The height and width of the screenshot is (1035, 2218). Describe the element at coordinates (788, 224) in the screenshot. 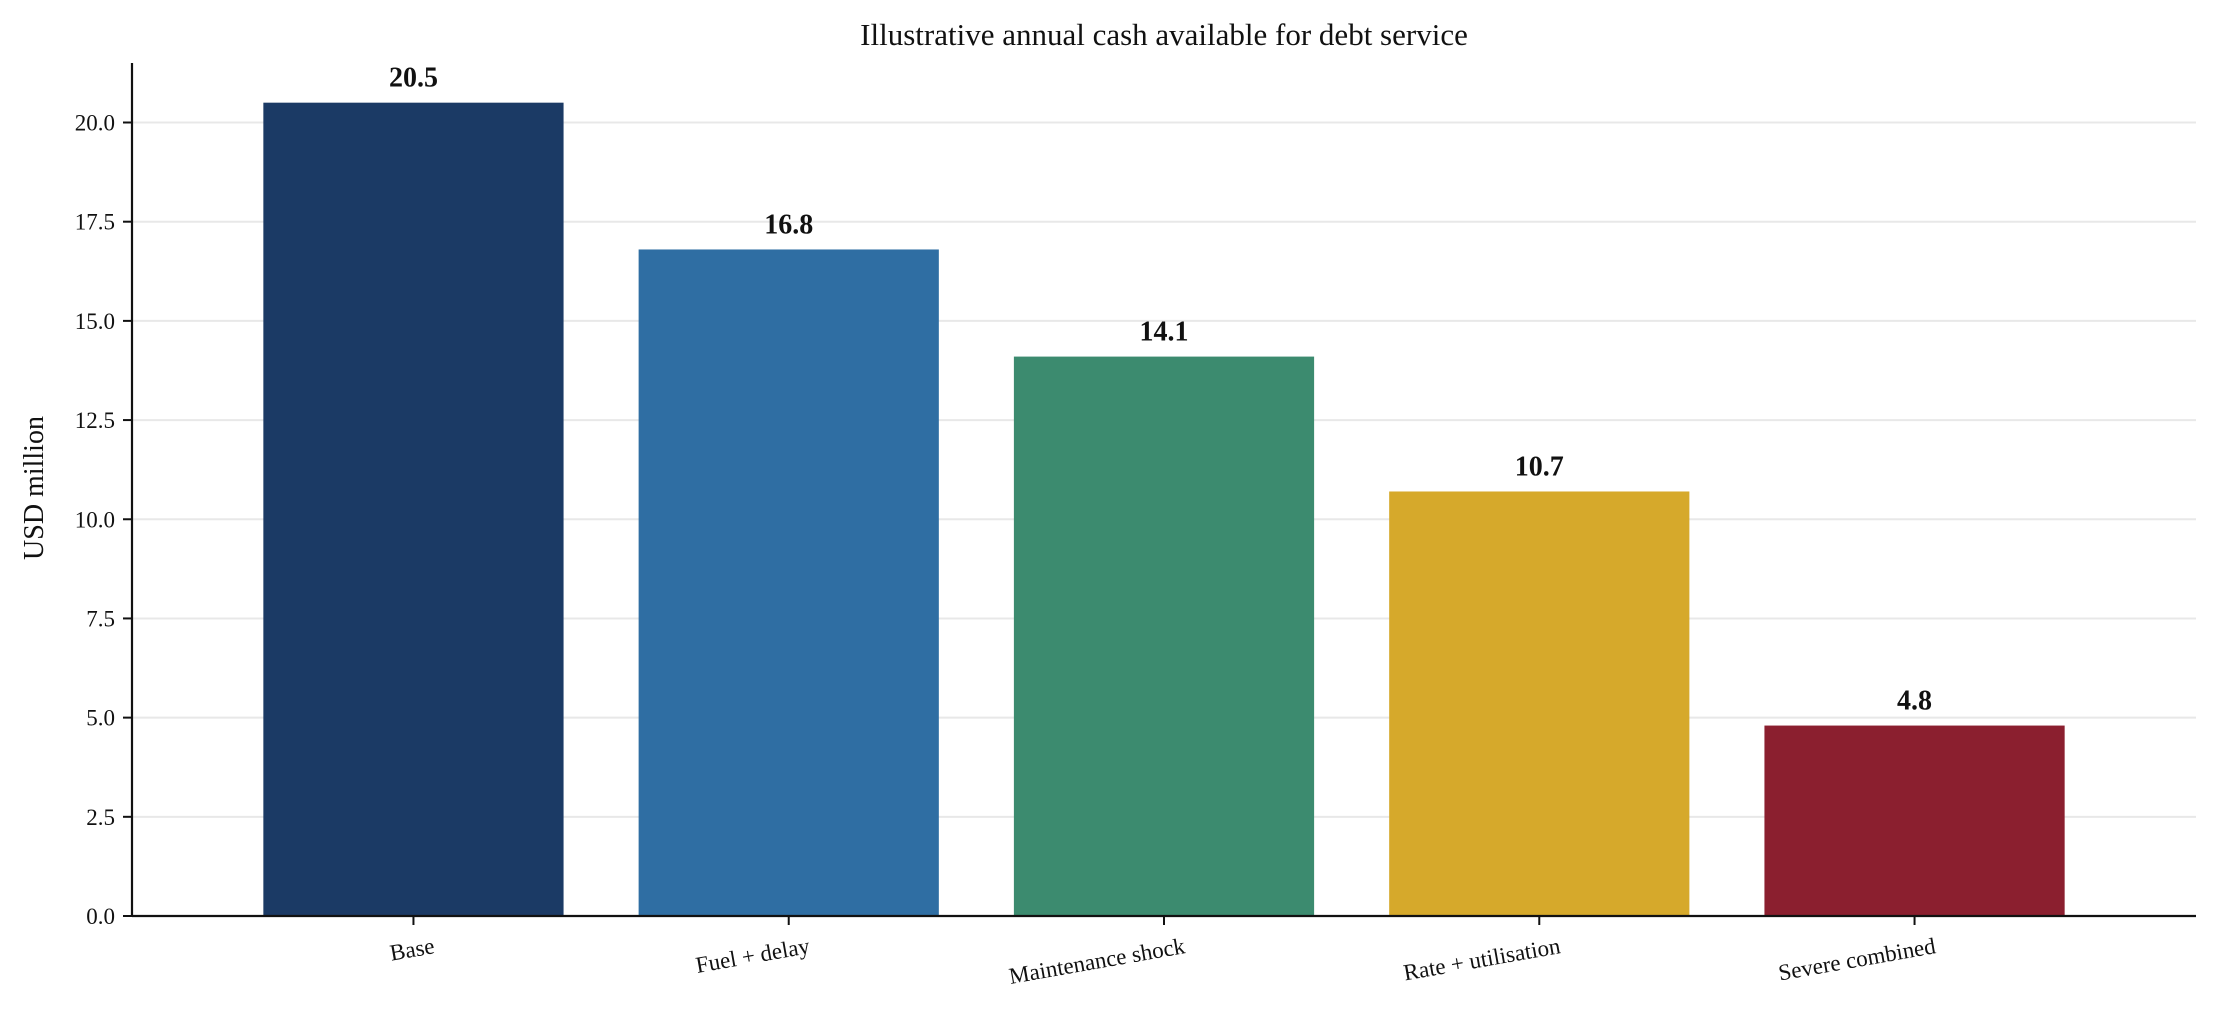

I see `bar-value-label: 16.8` at that location.